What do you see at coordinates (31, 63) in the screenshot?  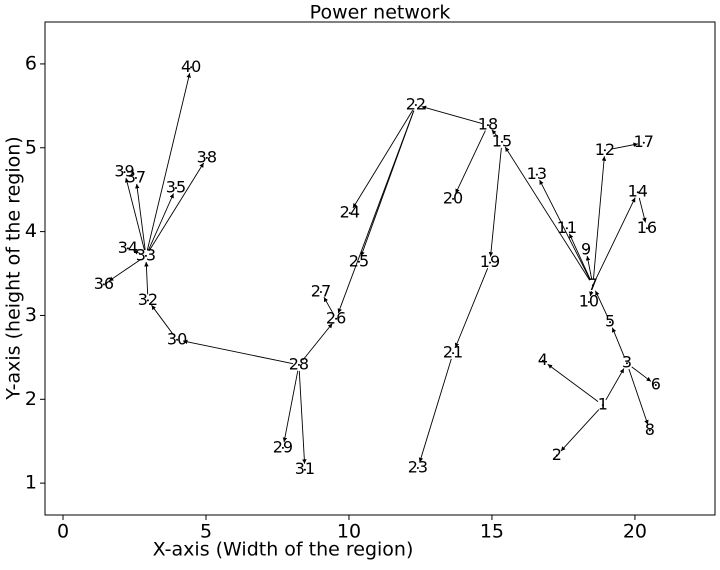 I see `y-tick-label: 6` at bounding box center [31, 63].